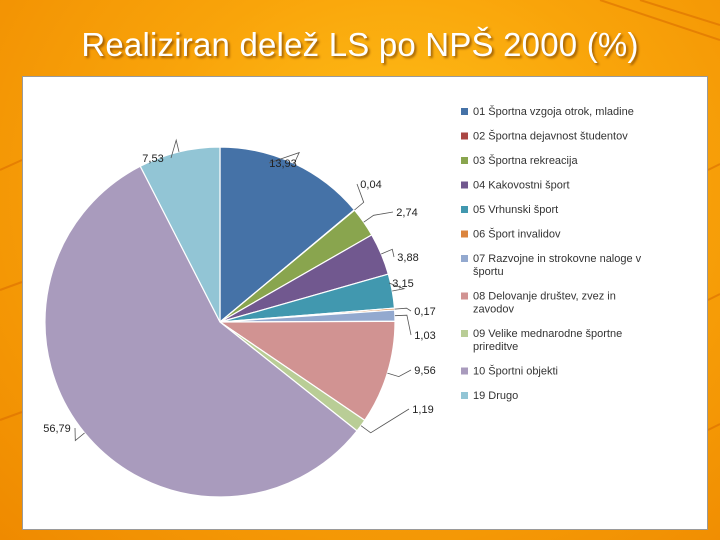 This screenshot has width=720, height=540. What do you see at coordinates (407, 258) in the screenshot?
I see `value-label: 3,88` at bounding box center [407, 258].